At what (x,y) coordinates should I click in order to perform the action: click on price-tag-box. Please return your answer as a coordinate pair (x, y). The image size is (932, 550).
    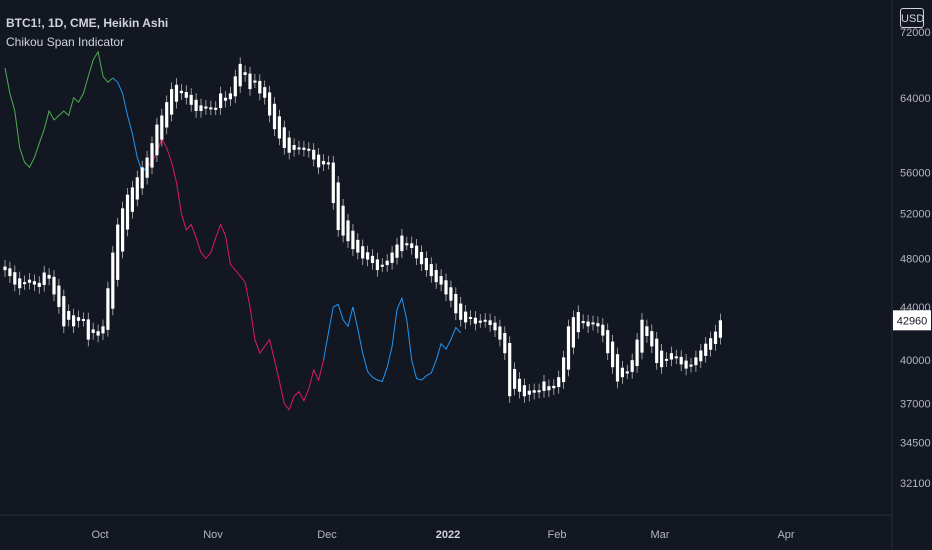
    Looking at the image, I should click on (912, 320).